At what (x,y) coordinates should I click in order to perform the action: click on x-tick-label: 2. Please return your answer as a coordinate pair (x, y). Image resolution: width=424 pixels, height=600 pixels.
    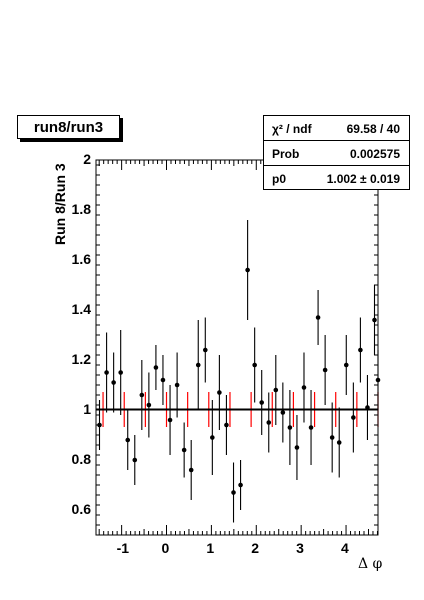
    Looking at the image, I should click on (255, 548).